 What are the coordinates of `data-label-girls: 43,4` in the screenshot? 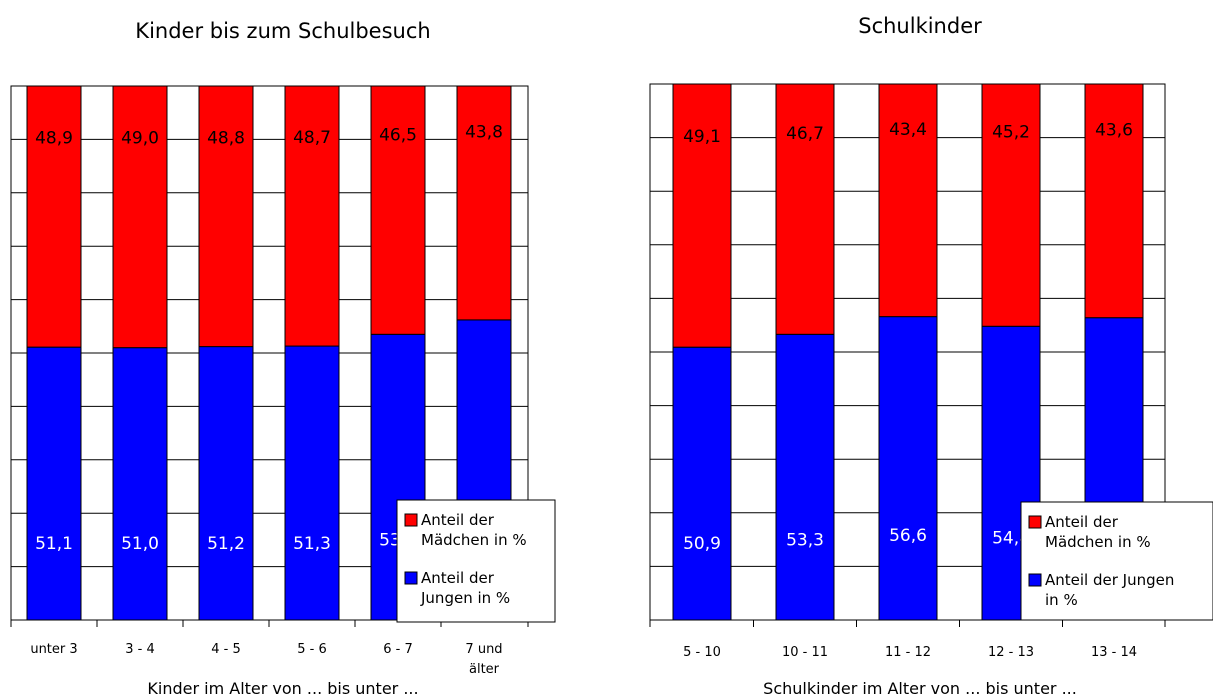 It's located at (908, 130).